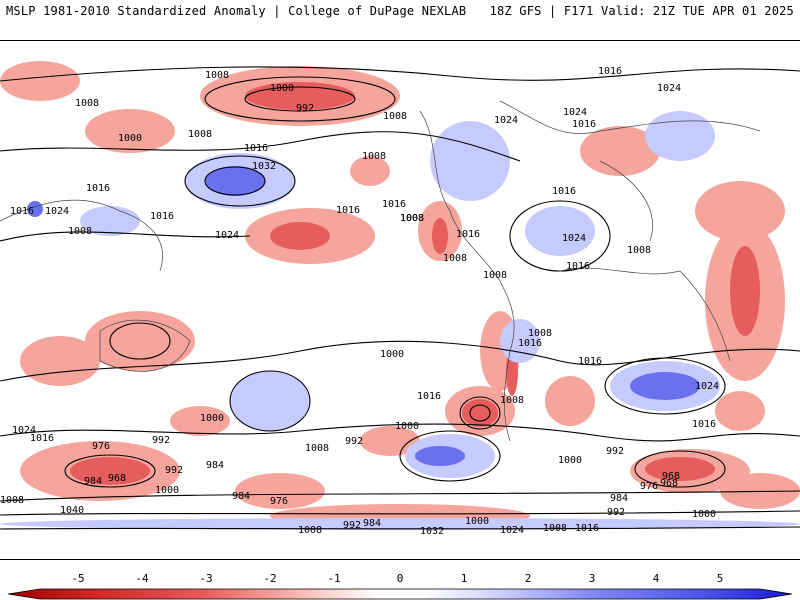 This screenshot has width=800, height=600. What do you see at coordinates (270, 578) in the screenshot?
I see `colorbar-tick: -2` at bounding box center [270, 578].